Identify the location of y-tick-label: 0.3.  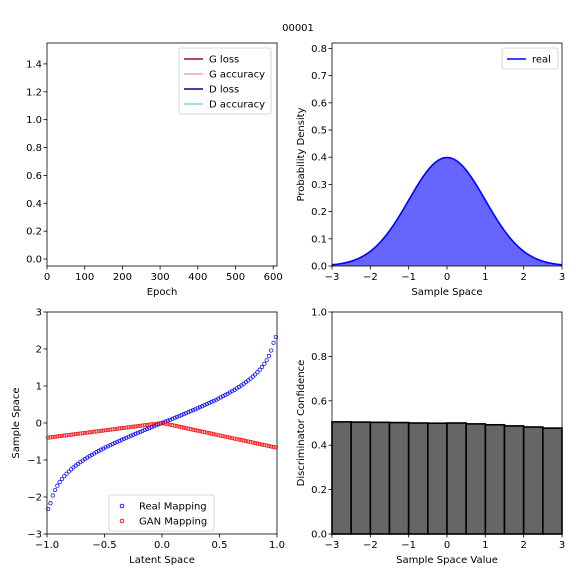
(319, 185).